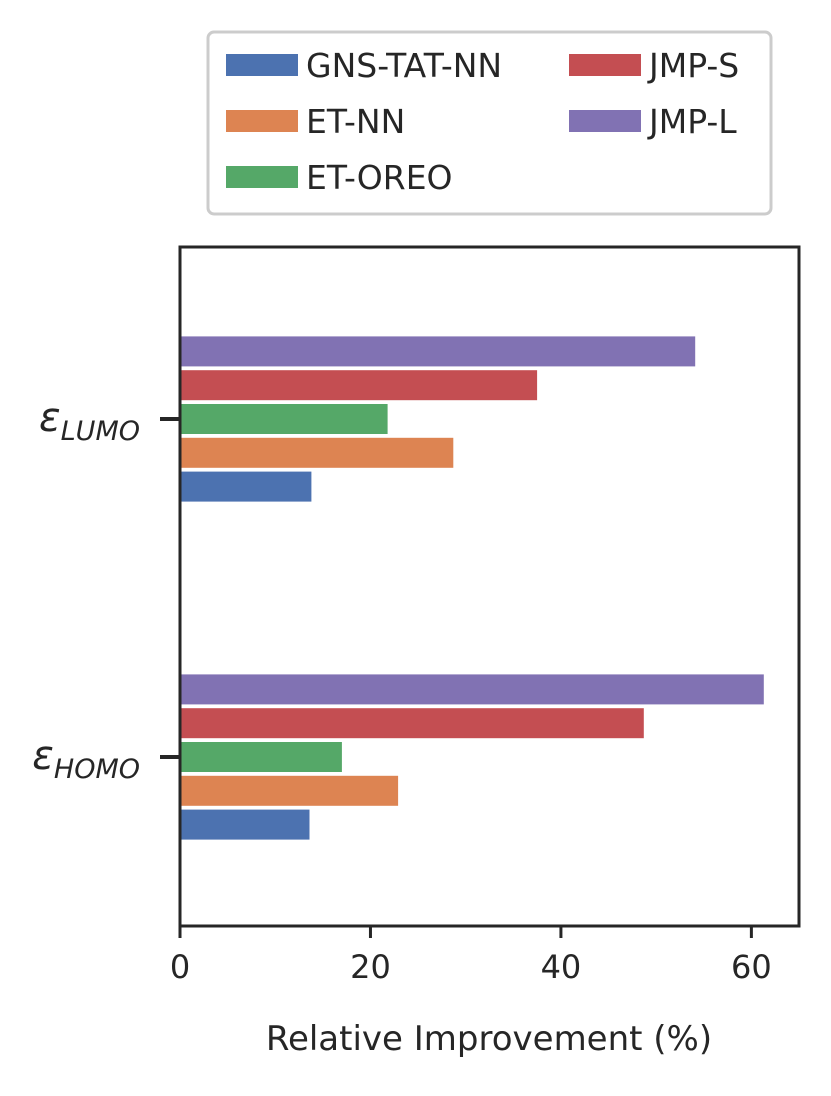 The width and height of the screenshot is (831, 1096). Describe the element at coordinates (379, 177) in the screenshot. I see `legend-label-et-oreo: ET-OREO` at that location.